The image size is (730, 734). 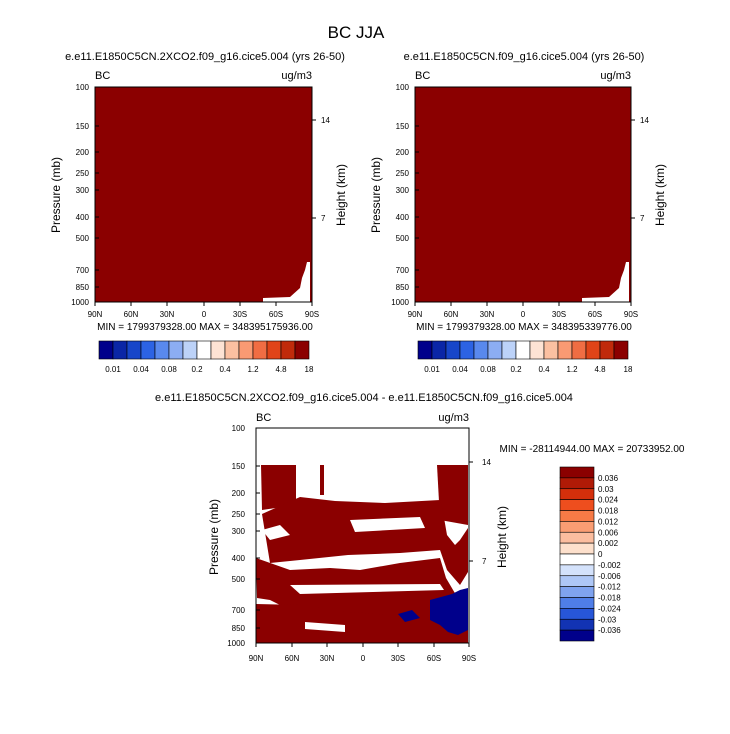 I want to click on y-tick-label: 150, so click(x=83, y=126).